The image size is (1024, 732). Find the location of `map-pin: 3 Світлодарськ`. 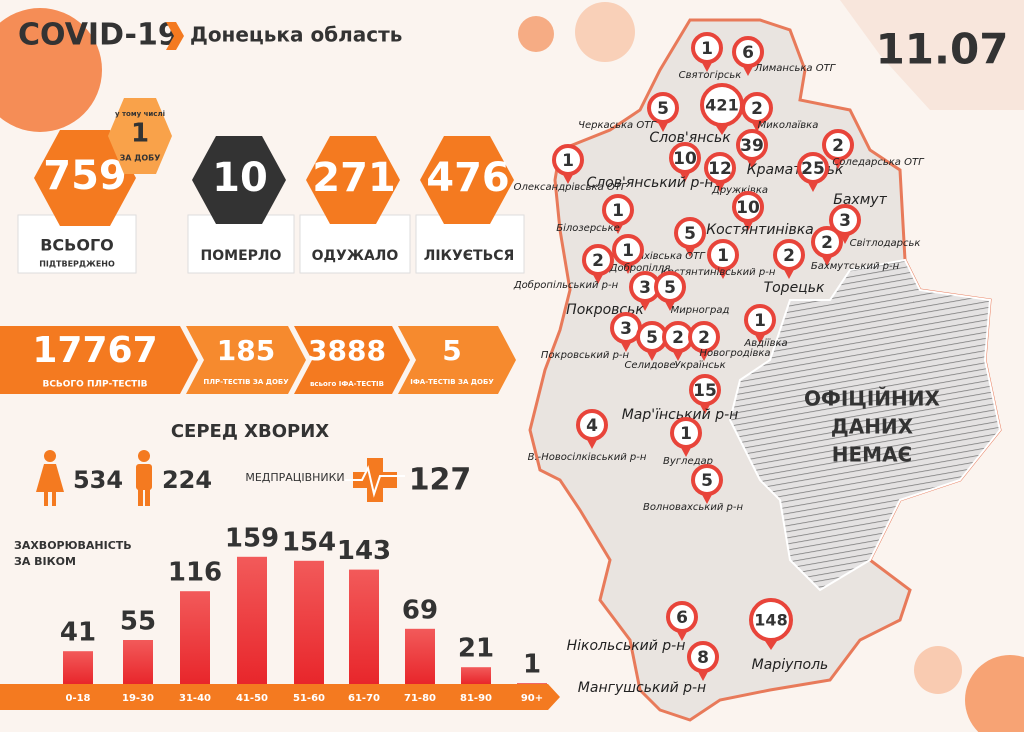

map-pin: 3 Світлодарськ is located at coordinates (874, 226).